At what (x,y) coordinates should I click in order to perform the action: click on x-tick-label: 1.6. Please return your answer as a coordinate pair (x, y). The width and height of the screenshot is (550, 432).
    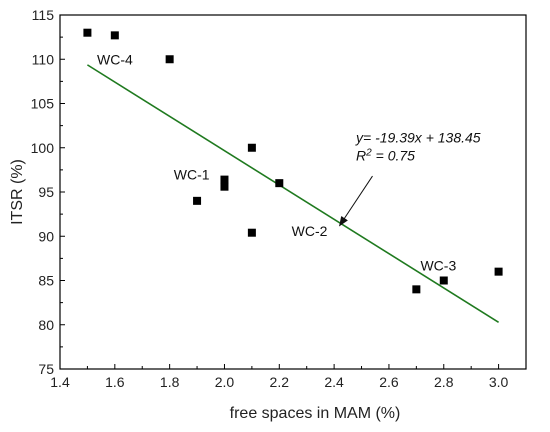
    Looking at the image, I should click on (115, 382).